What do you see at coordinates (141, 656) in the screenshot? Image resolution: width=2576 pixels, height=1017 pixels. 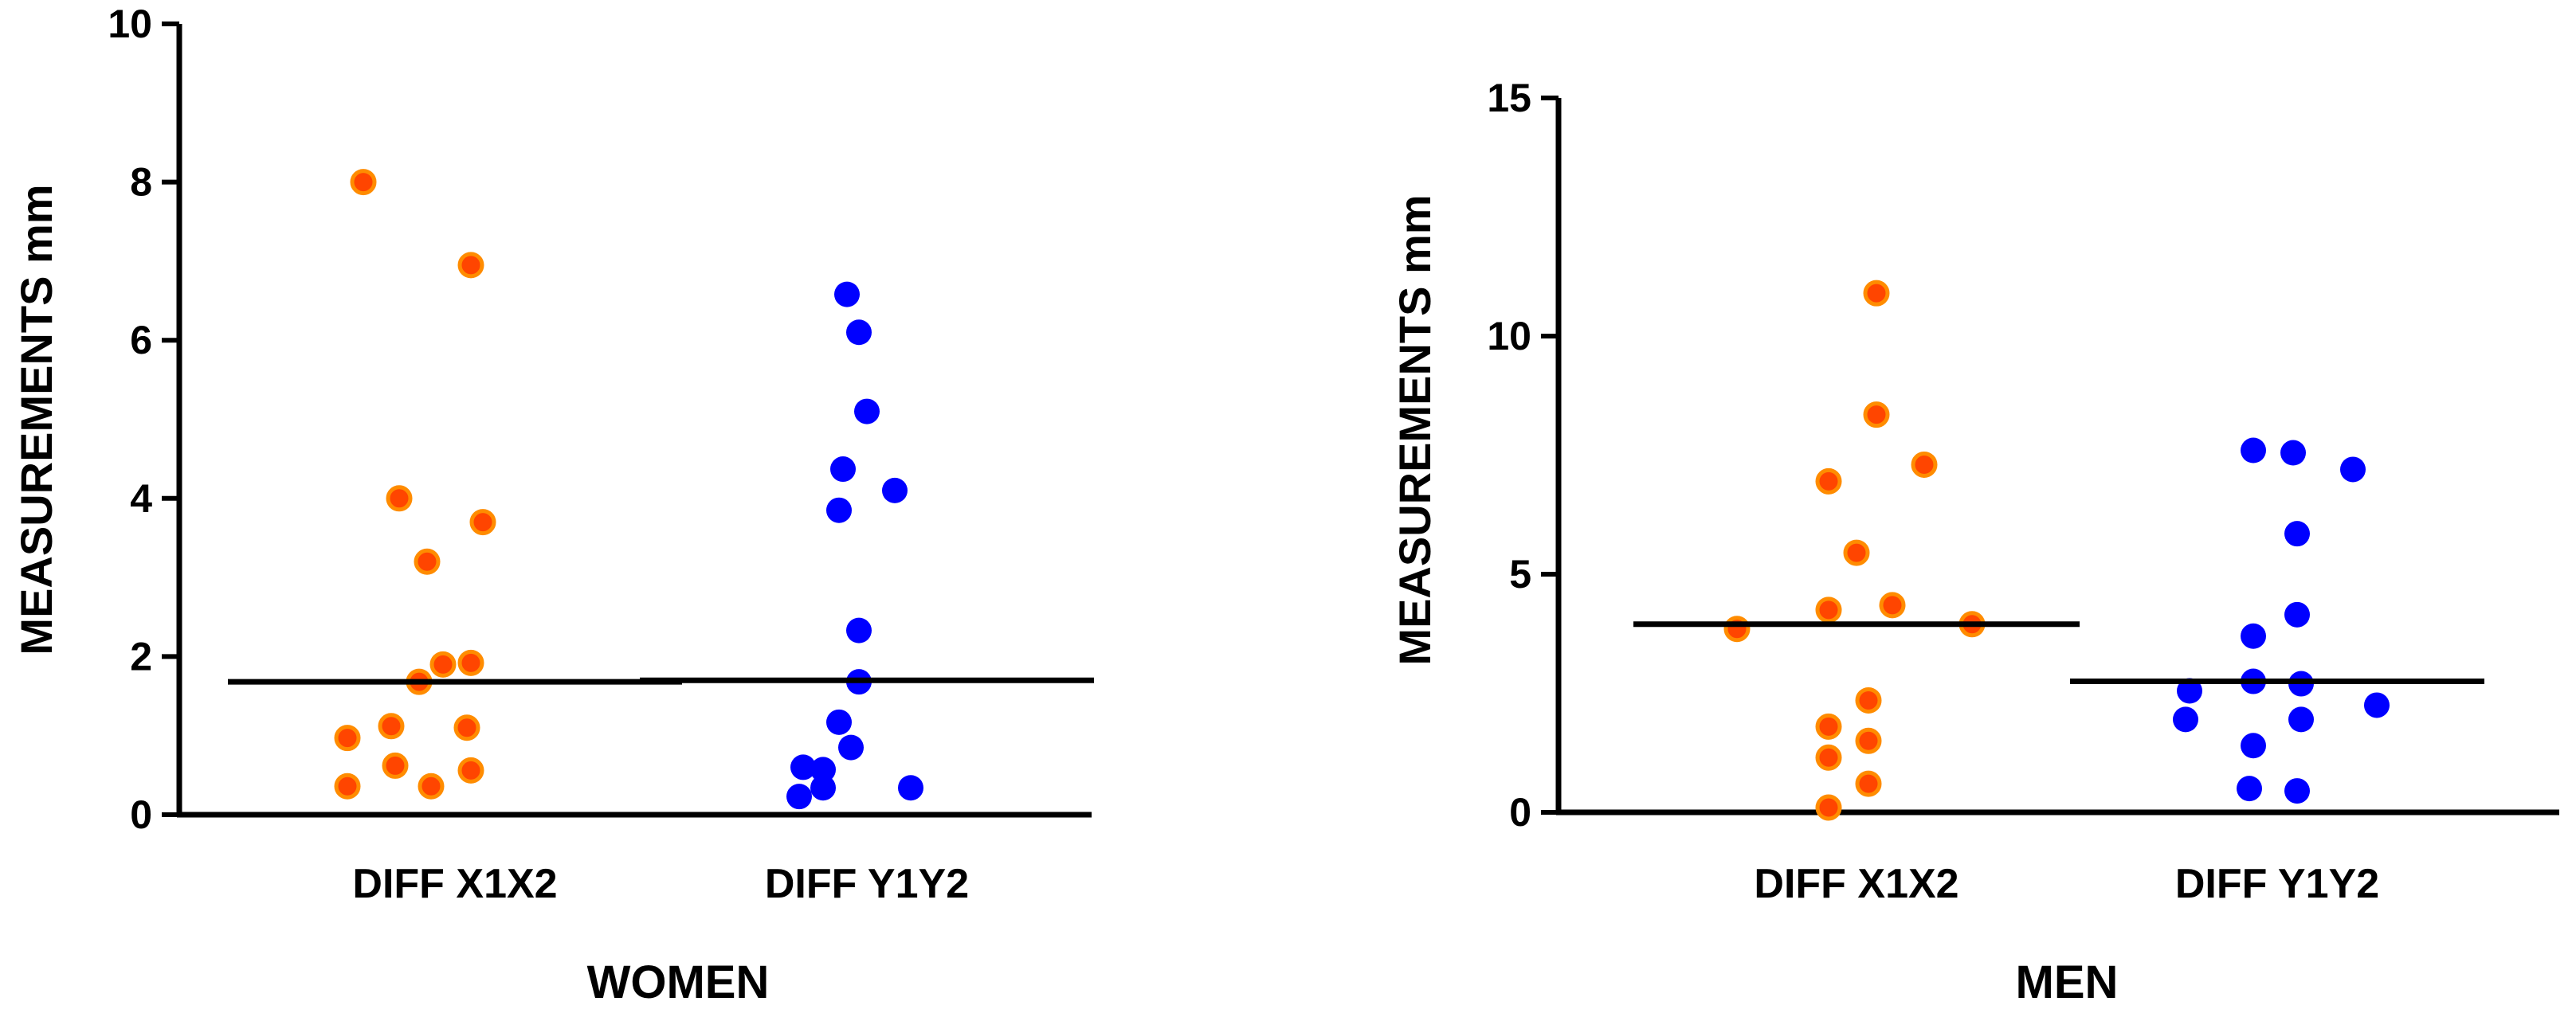 I see `women-y-tick-label: 2` at bounding box center [141, 656].